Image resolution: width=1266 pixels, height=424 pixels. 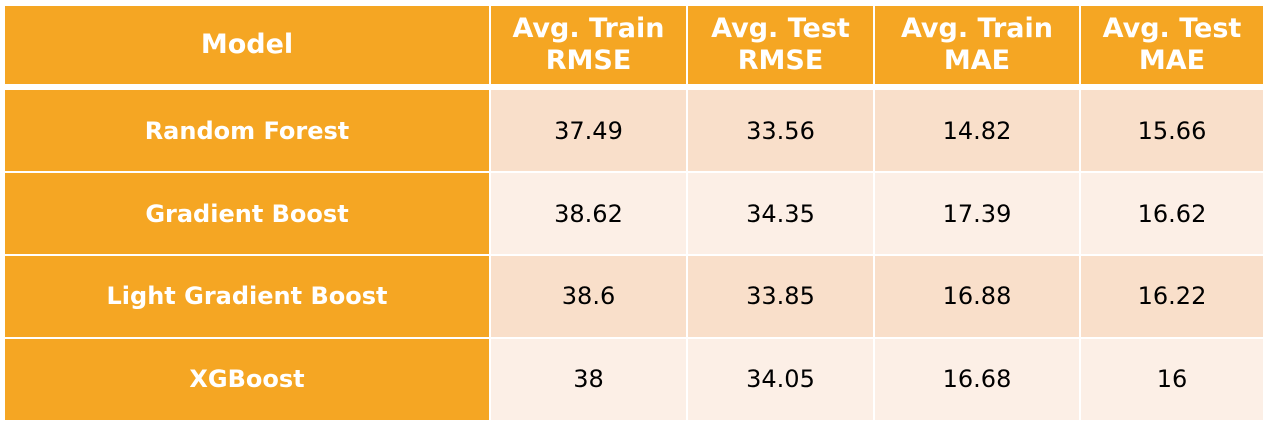 I want to click on row-label-model: Light Gradient Boost, so click(x=247, y=296).